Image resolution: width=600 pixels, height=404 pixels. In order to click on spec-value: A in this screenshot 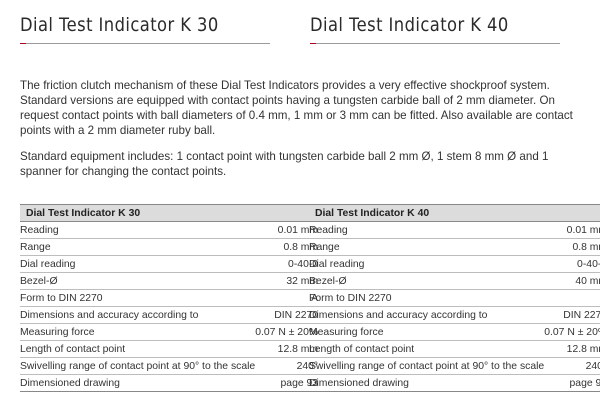, I will do `click(572, 298)`.